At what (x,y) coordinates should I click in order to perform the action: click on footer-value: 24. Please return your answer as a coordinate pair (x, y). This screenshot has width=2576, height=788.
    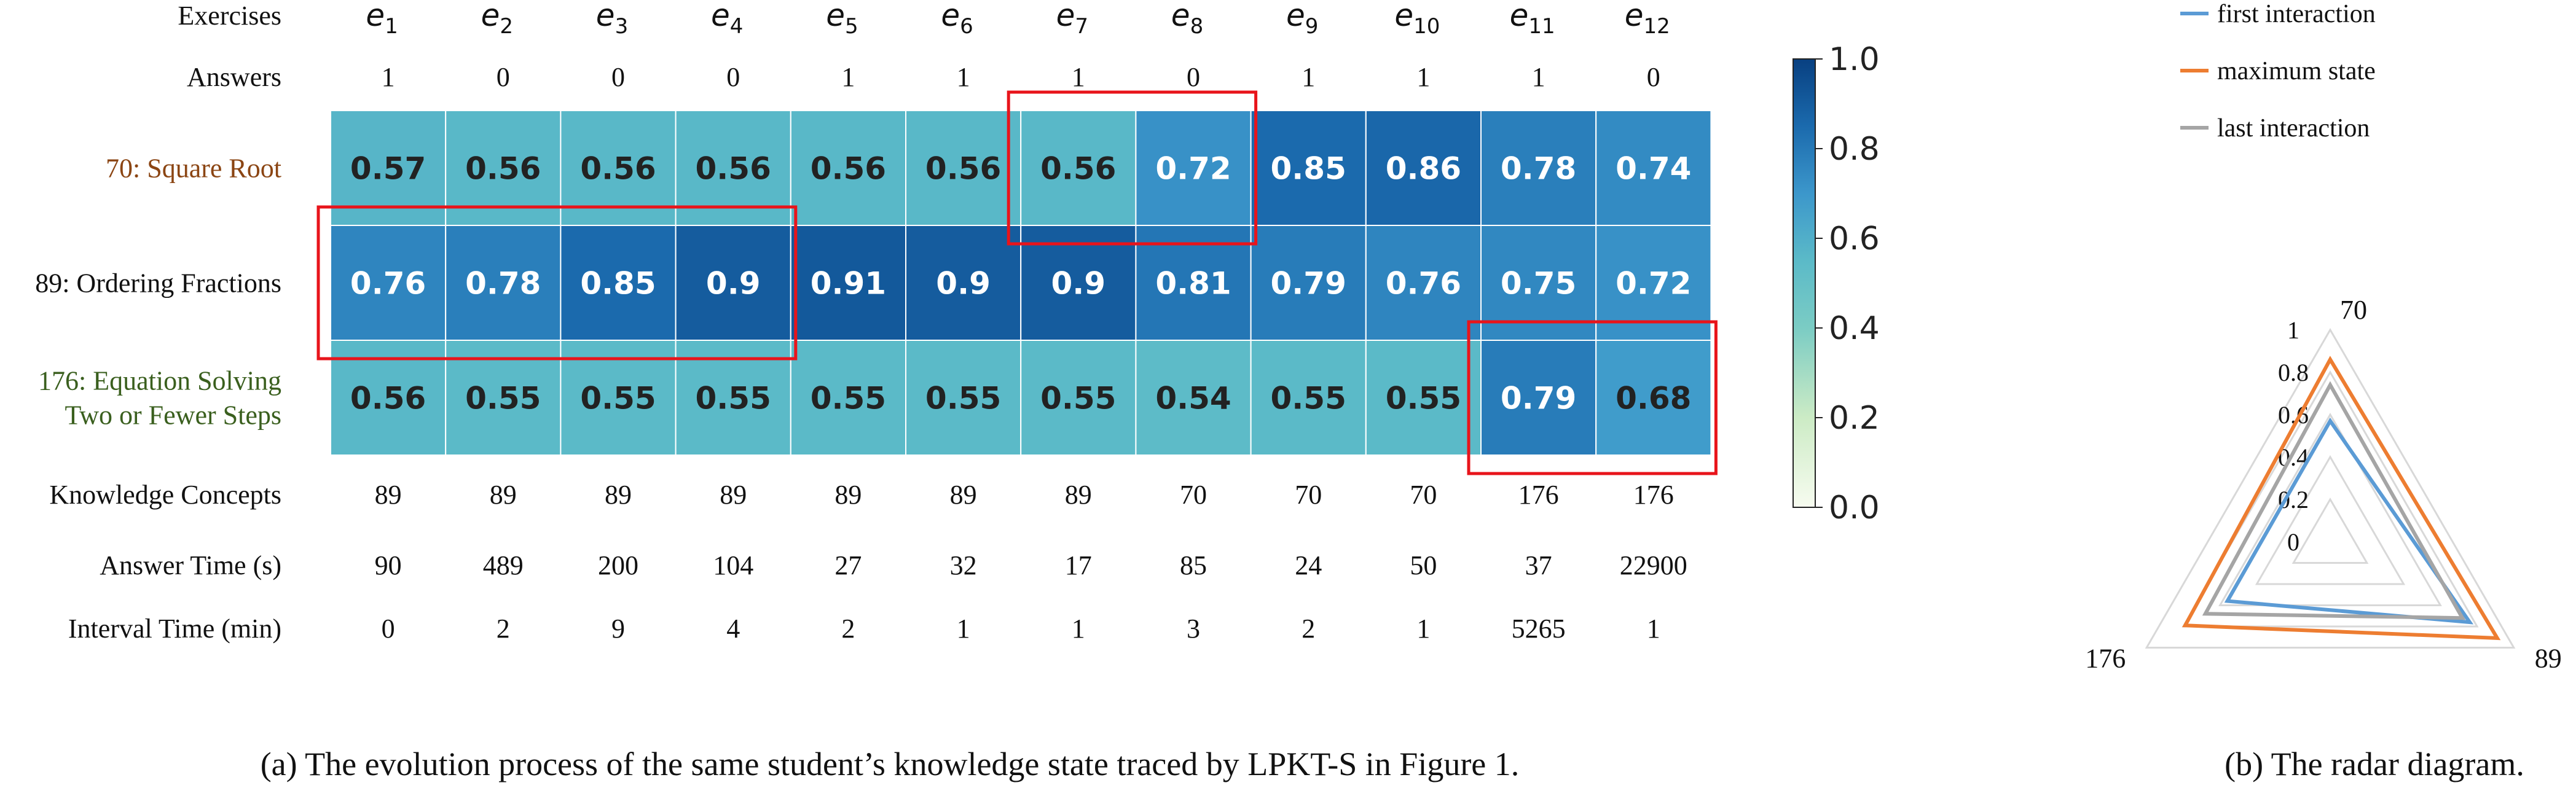
    Looking at the image, I should click on (1308, 565).